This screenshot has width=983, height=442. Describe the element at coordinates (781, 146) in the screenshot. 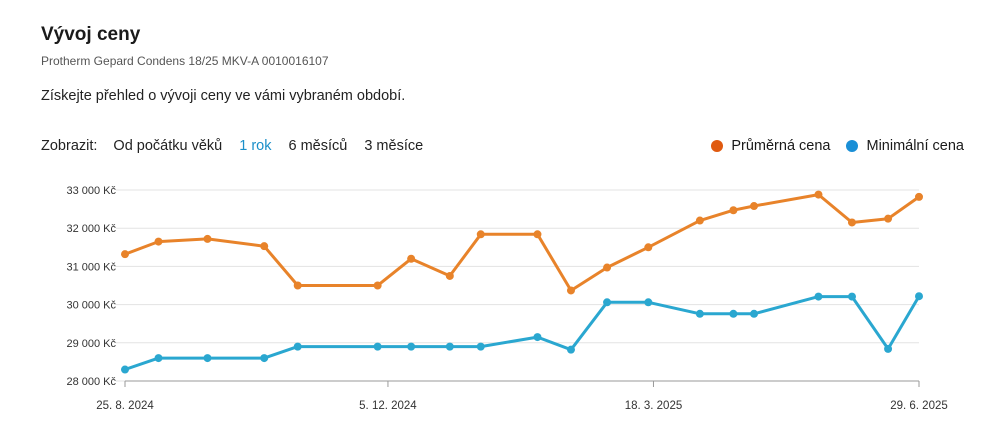

I see `legend-label-average: Průměrná cena` at that location.